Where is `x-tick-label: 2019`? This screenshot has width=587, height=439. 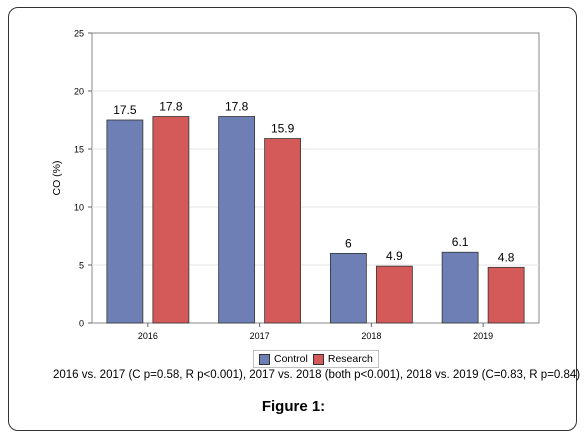 x-tick-label: 2019 is located at coordinates (483, 336).